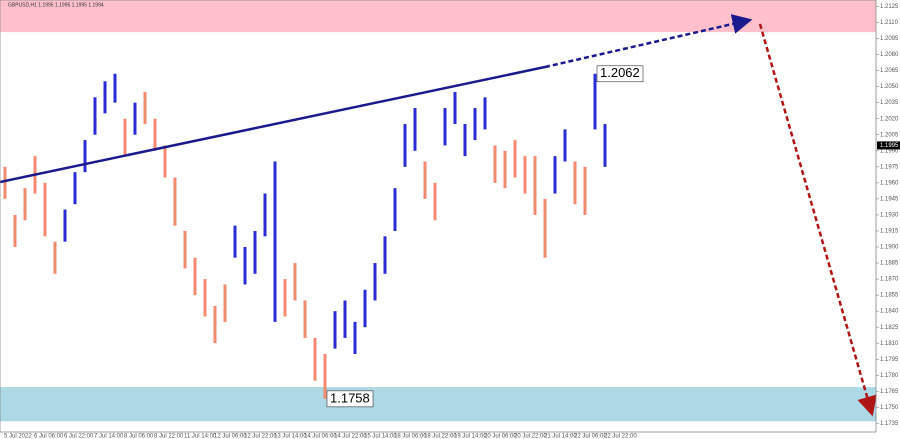 The height and width of the screenshot is (439, 900). What do you see at coordinates (889, 135) in the screenshot?
I see `y-tick-label: 1.2005` at bounding box center [889, 135].